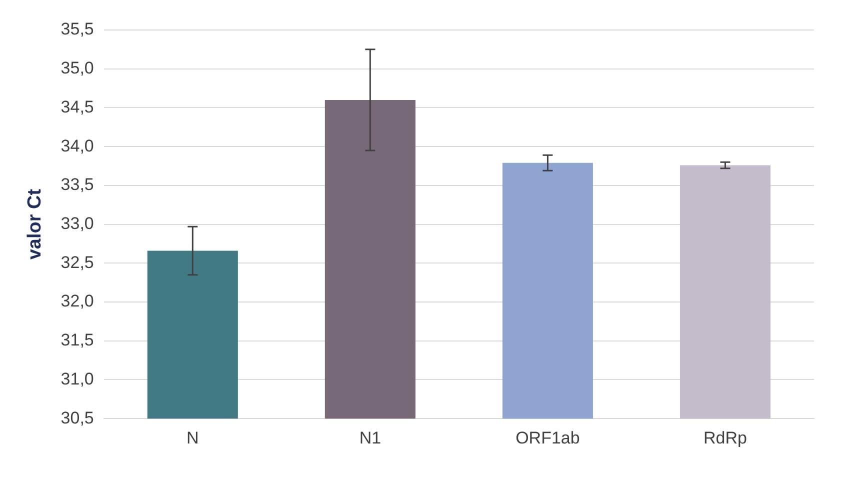 This screenshot has height=479, width=844. What do you see at coordinates (370, 438) in the screenshot?
I see `x-tick-label: N1` at bounding box center [370, 438].